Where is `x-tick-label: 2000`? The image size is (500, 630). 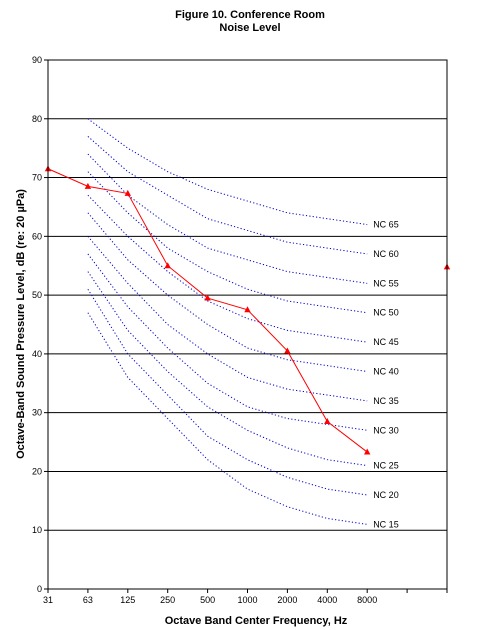 x-tick-label: 2000 is located at coordinates (287, 600).